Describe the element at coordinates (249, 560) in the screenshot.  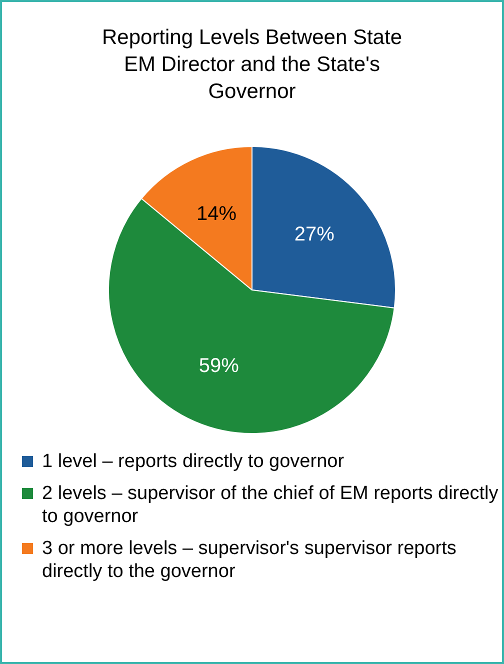
I see `legend-label: 3 or more levels – supervisor's supervisor reports directly to the governor` at that location.